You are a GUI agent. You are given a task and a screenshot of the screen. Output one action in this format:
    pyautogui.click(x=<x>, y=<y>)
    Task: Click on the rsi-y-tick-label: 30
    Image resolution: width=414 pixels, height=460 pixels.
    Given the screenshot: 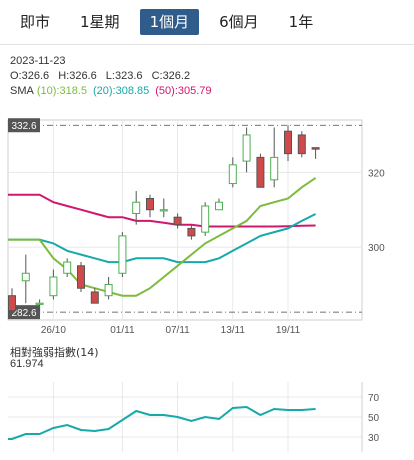 What is the action you would take?
    pyautogui.click(x=374, y=438)
    